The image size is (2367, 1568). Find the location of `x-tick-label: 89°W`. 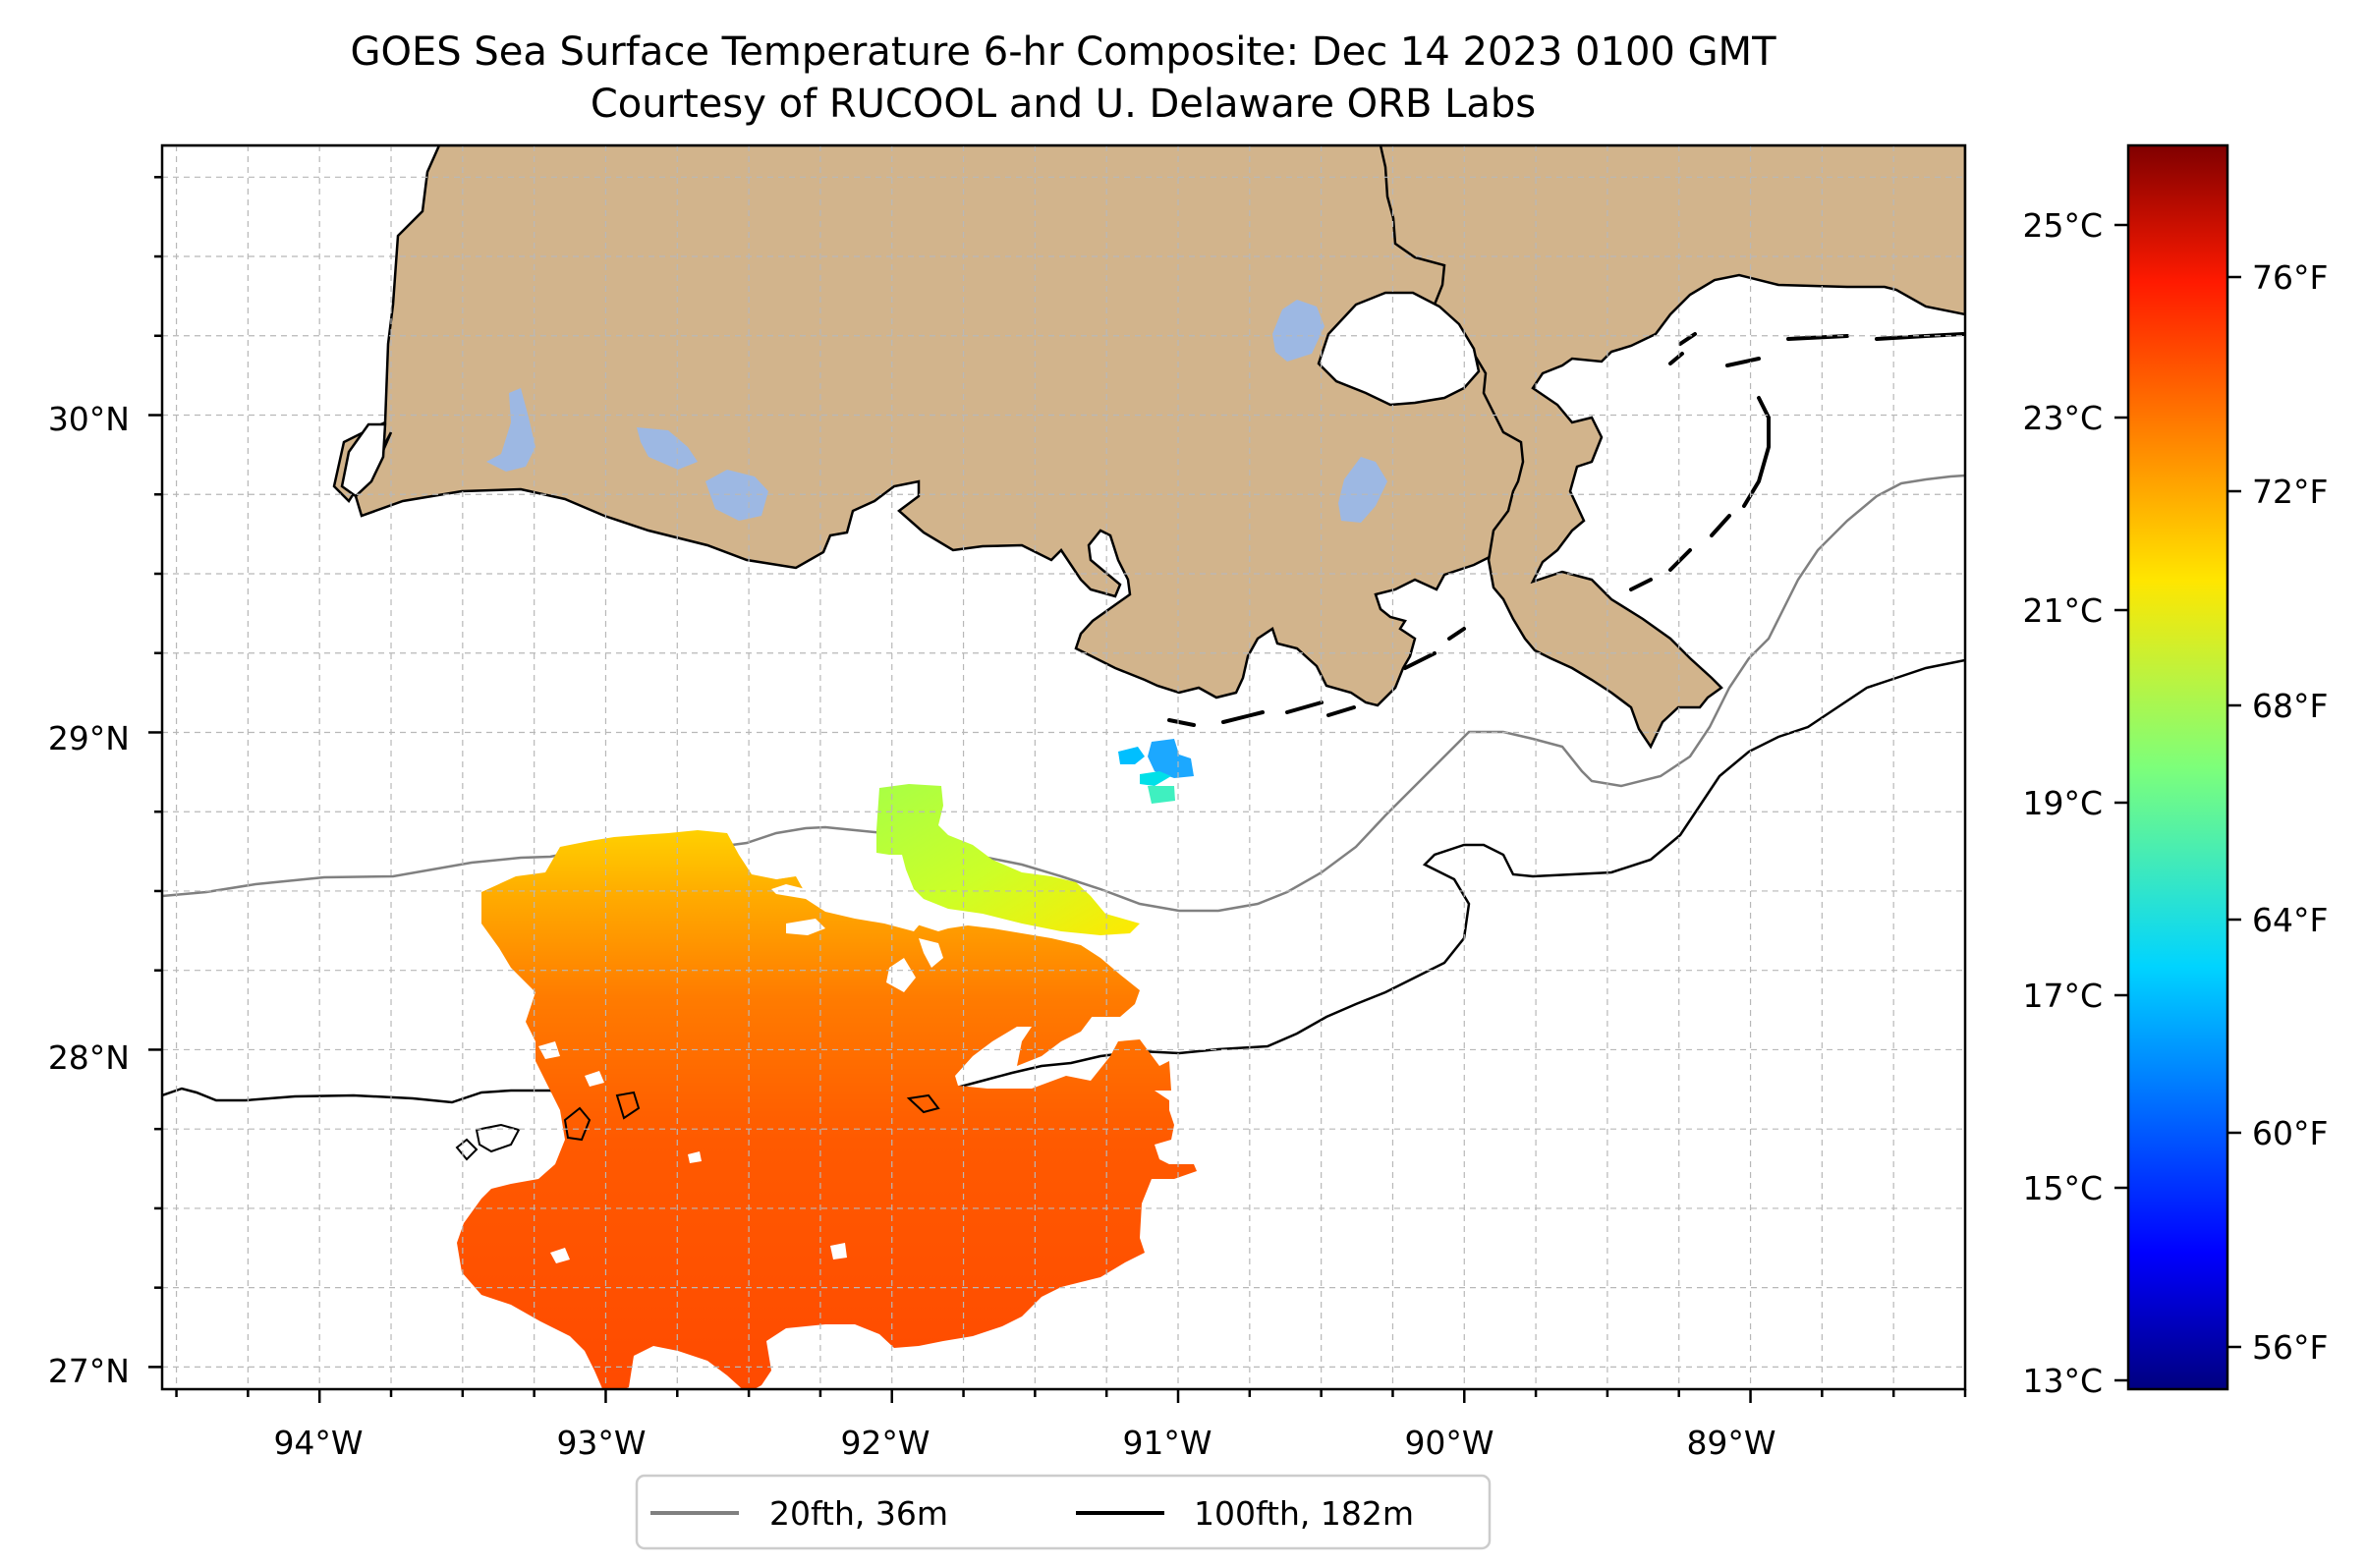

x-tick-label: 89°W is located at coordinates (1731, 1443).